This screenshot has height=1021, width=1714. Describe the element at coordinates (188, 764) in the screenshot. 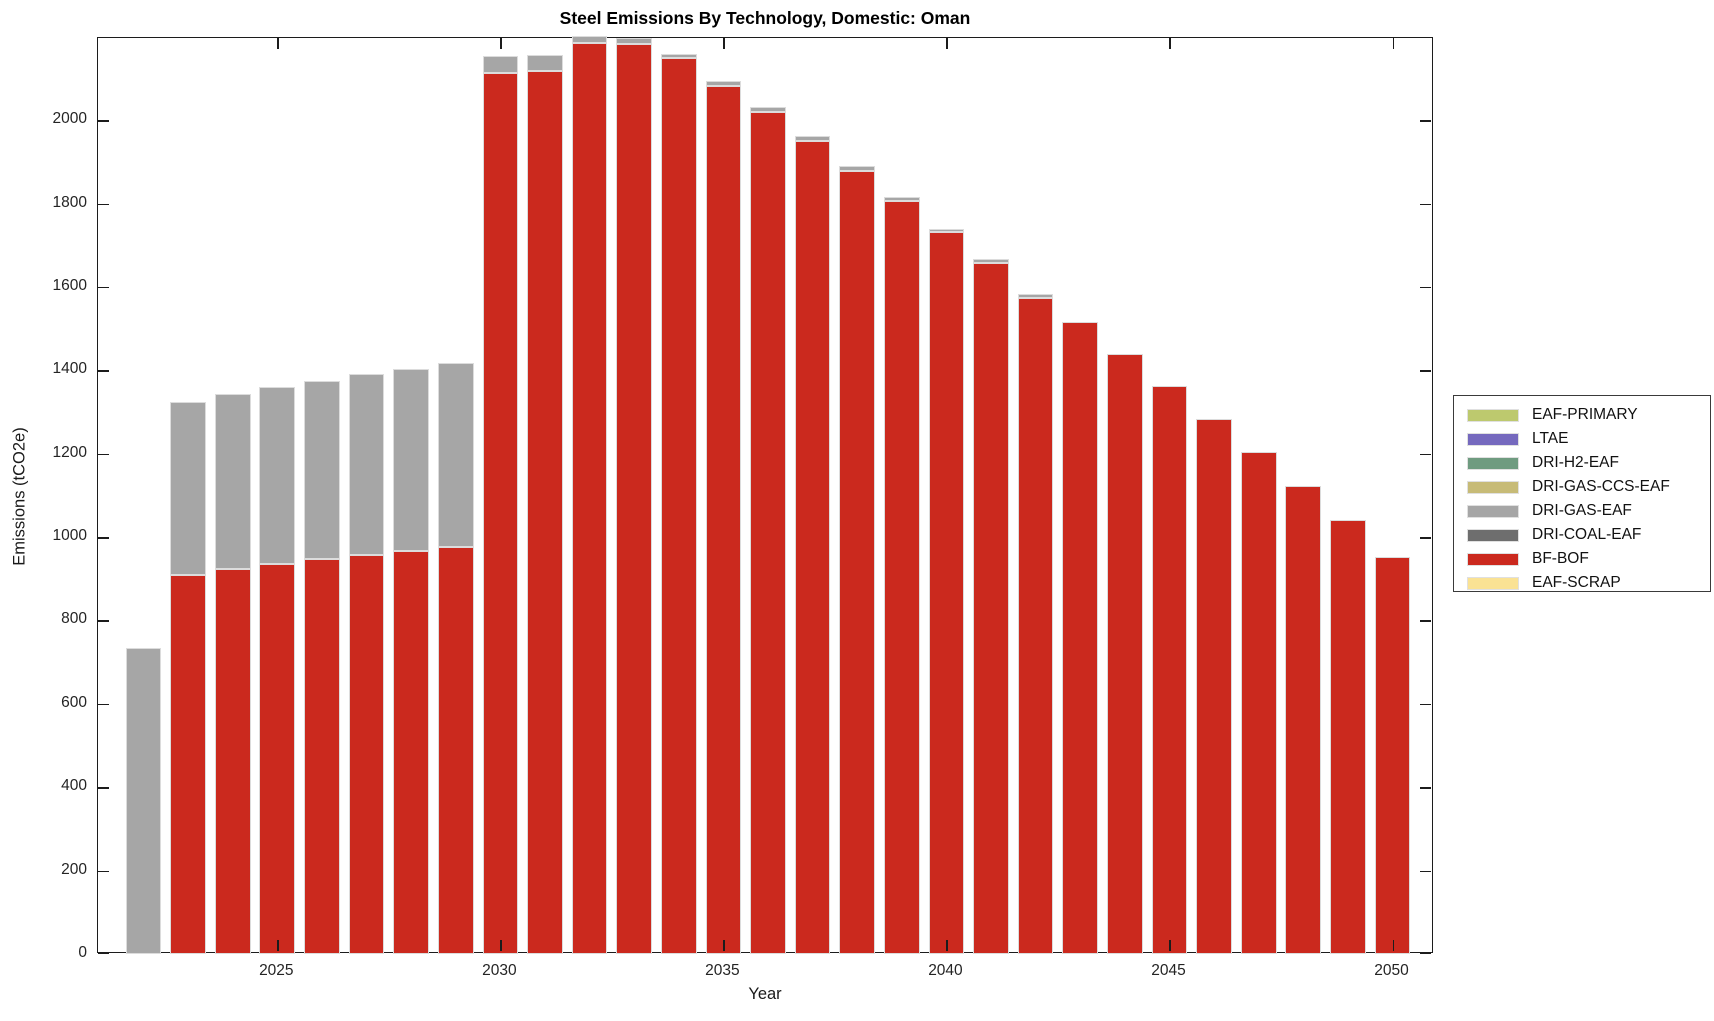

I see `bar-segment-bf-bof-2023` at that location.